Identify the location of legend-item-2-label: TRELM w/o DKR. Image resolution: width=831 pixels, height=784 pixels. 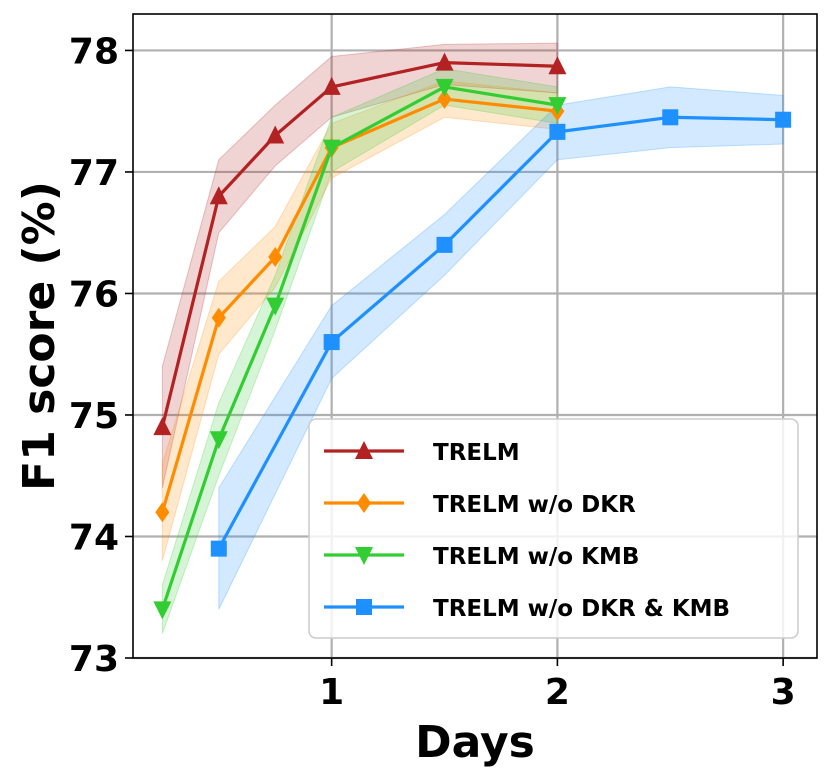
(534, 505).